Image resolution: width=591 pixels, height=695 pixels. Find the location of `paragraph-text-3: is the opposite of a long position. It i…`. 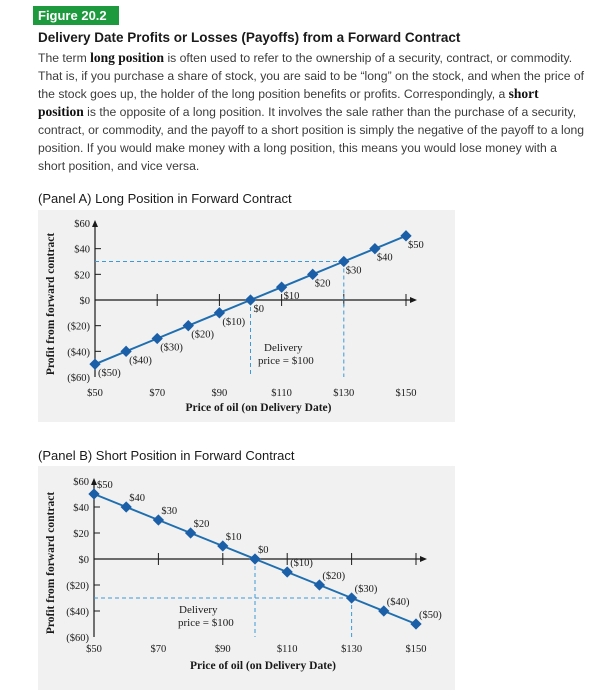

paragraph-text-3: is the opposite of a long position. It i… is located at coordinates (311, 139).